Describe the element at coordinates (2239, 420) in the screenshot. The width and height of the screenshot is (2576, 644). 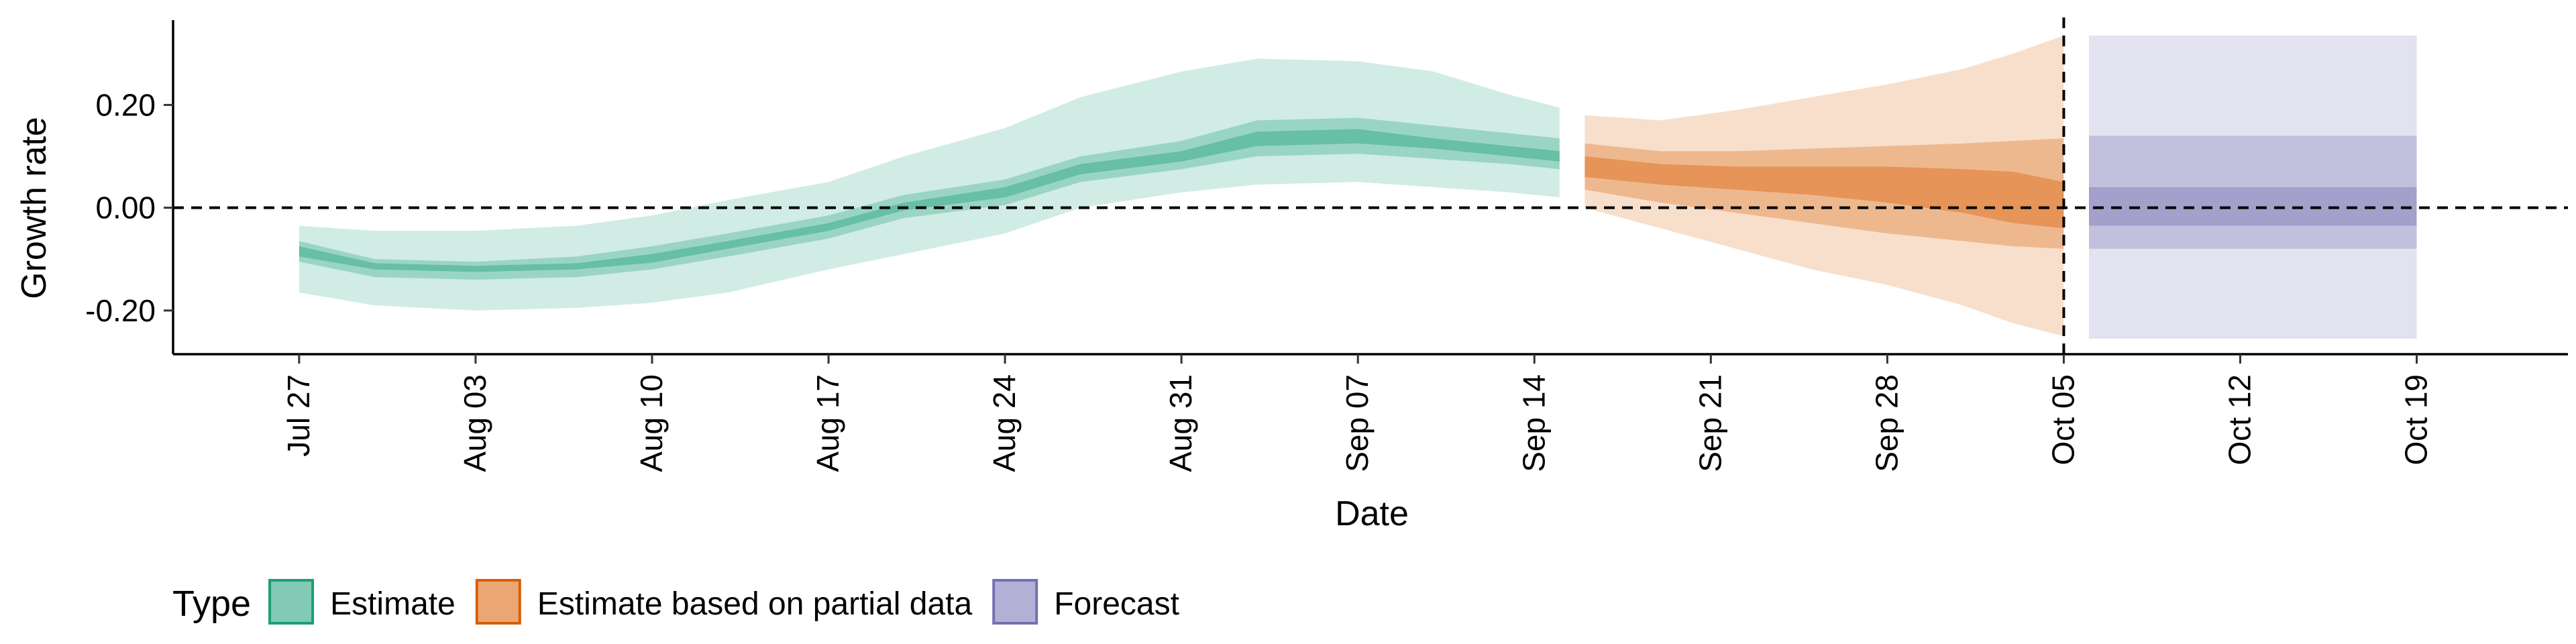
I see `x-tick-label: Oct 12` at that location.